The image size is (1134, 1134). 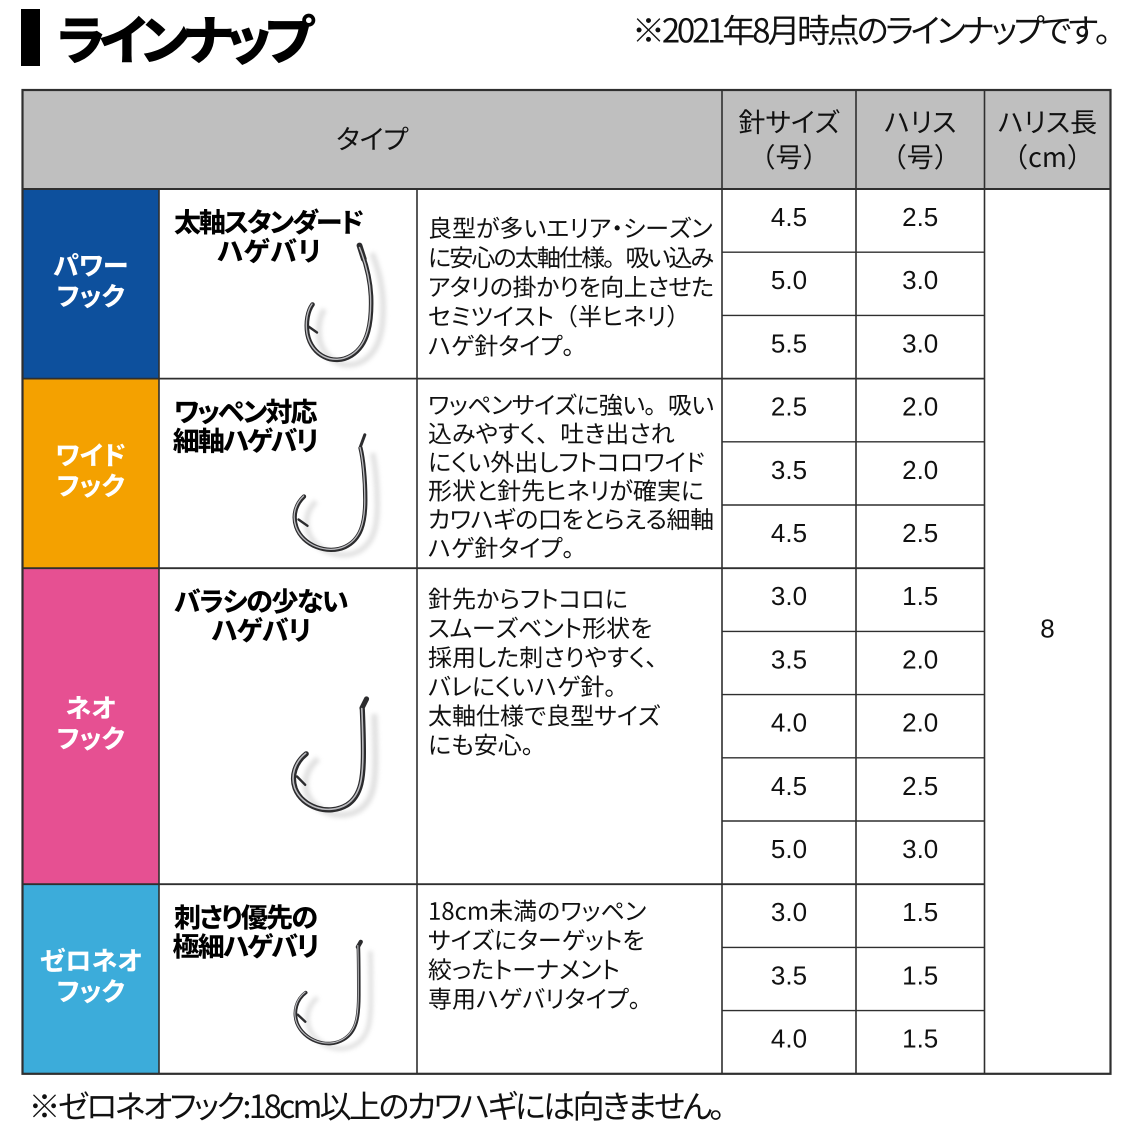 I want to click on svg-text: 8, so click(x=1047, y=629).